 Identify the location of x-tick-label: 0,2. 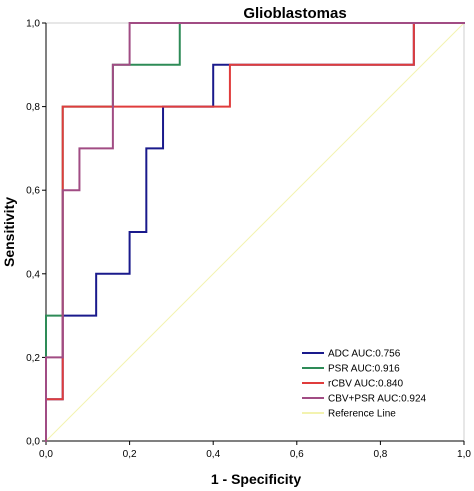
(130, 454).